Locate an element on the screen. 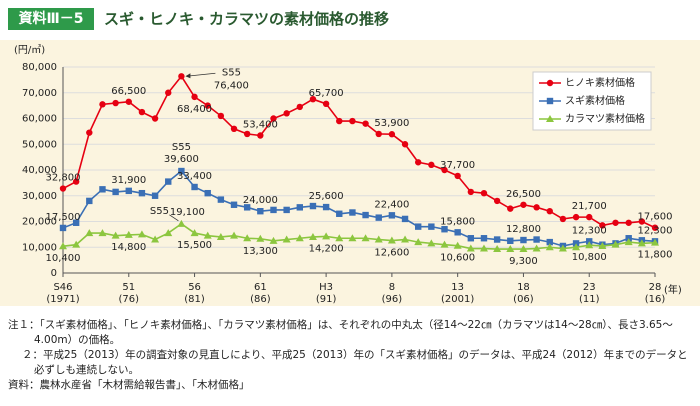 The image size is (700, 406). x-tick-sublabel: (81) is located at coordinates (194, 299).